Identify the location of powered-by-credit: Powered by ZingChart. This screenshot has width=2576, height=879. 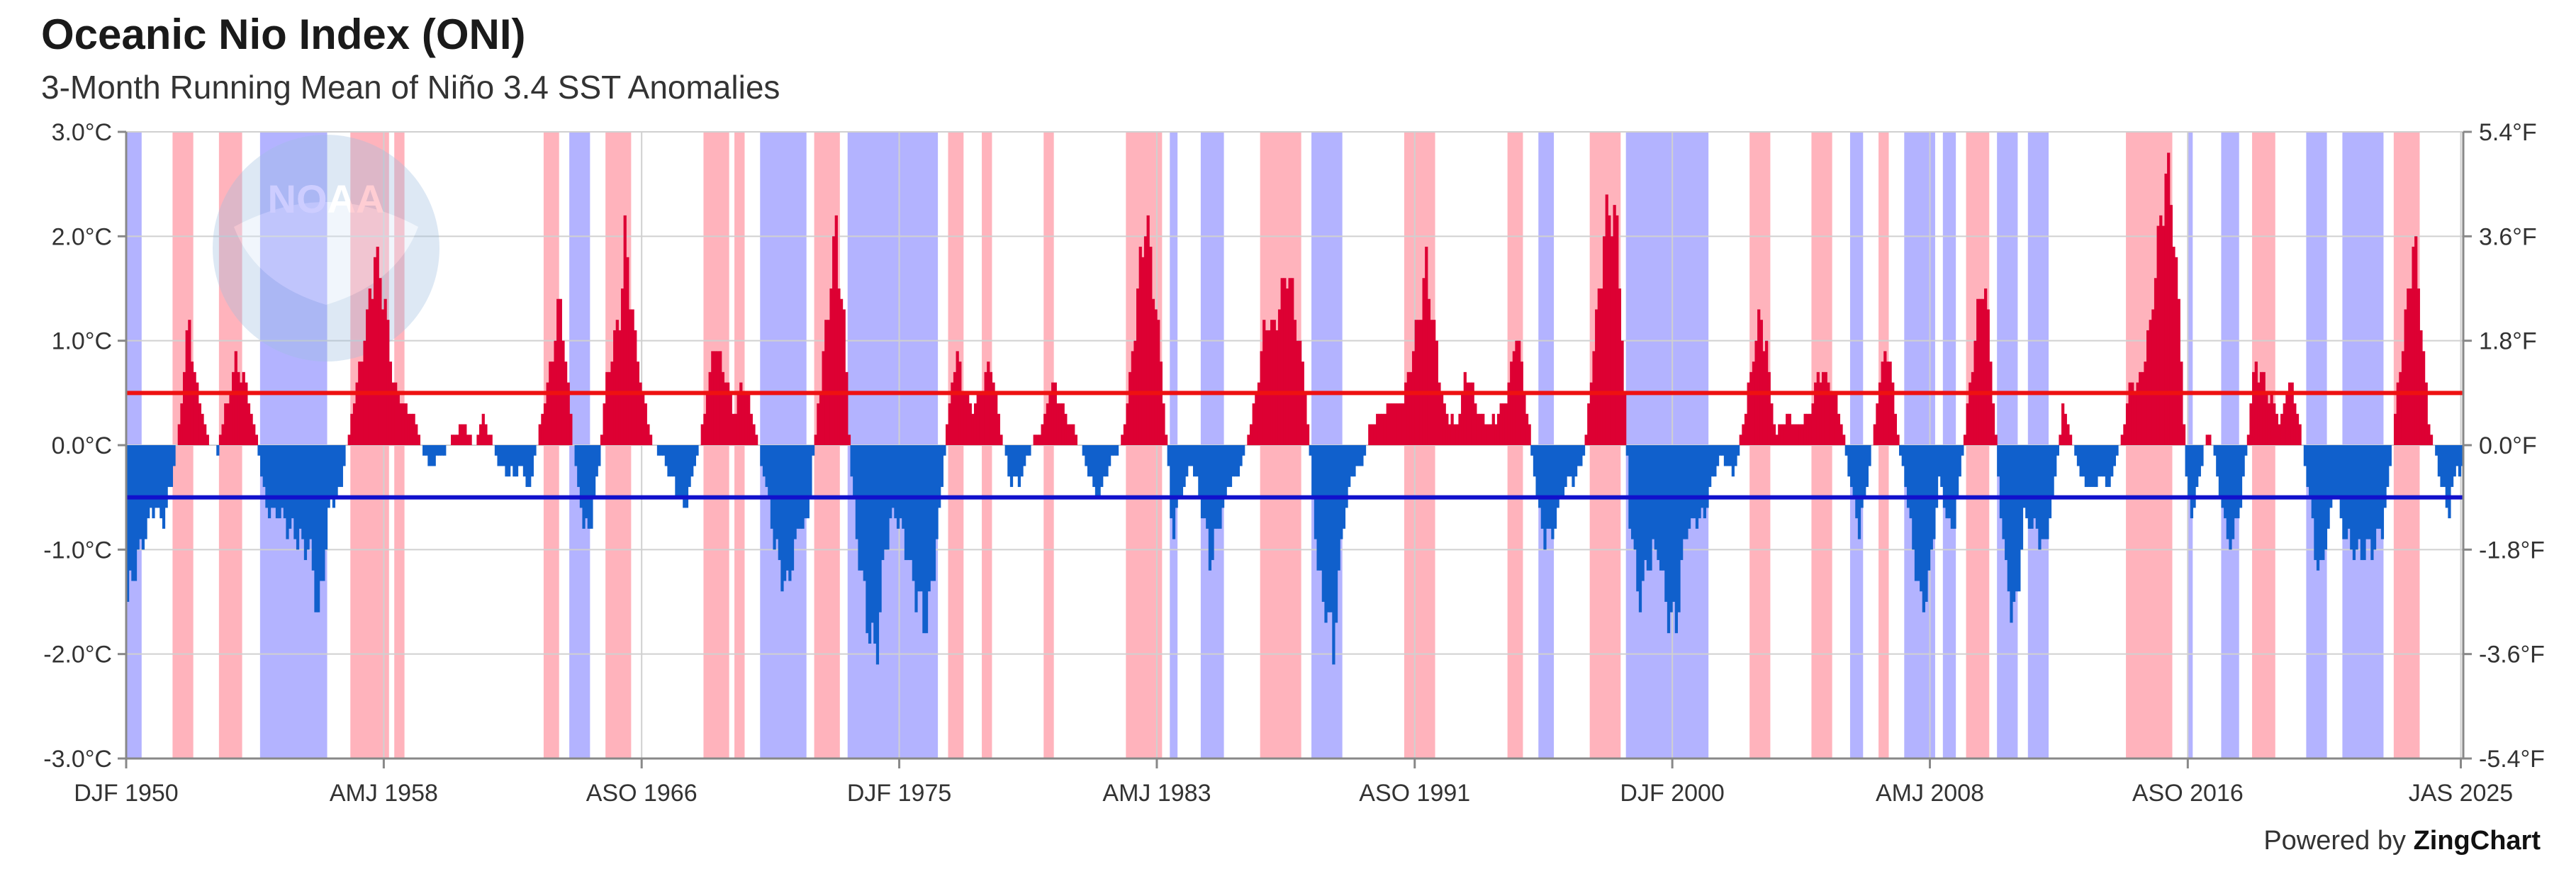
(2402, 841).